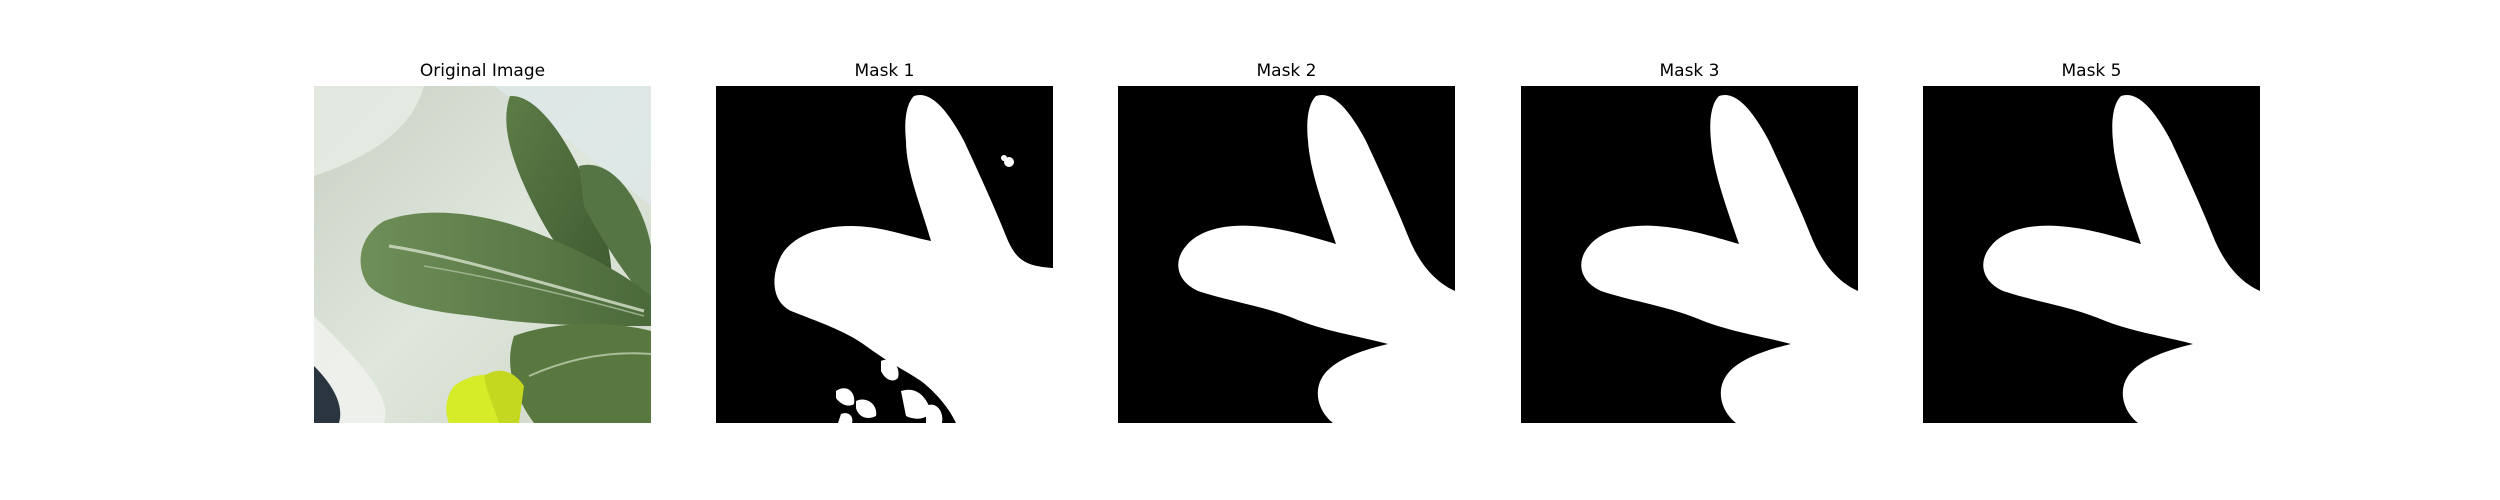 The width and height of the screenshot is (2500, 500). I want to click on panel-title: Mask 1, so click(884, 71).